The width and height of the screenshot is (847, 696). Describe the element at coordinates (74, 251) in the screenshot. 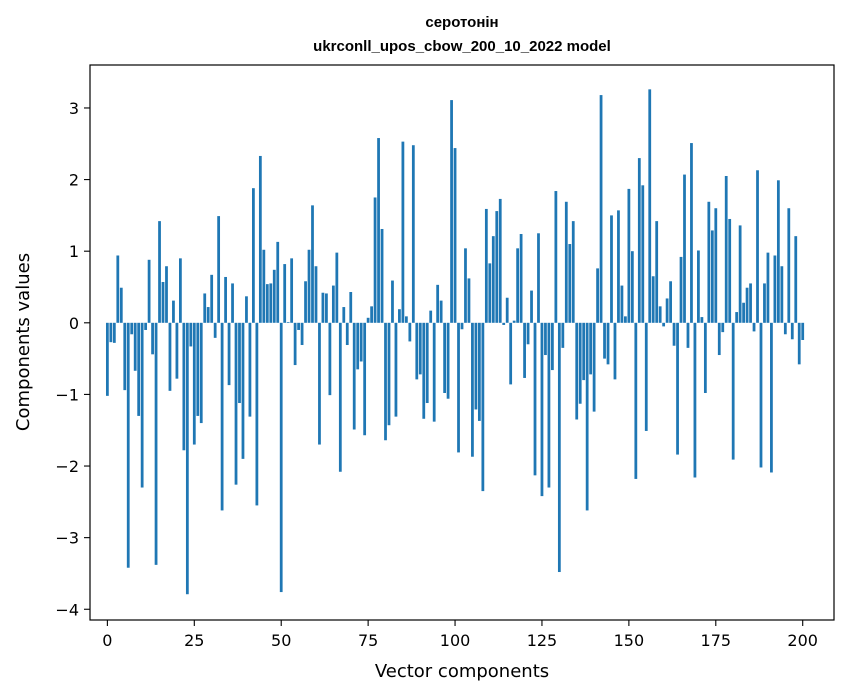

I see `y-tick-label: 1` at that location.